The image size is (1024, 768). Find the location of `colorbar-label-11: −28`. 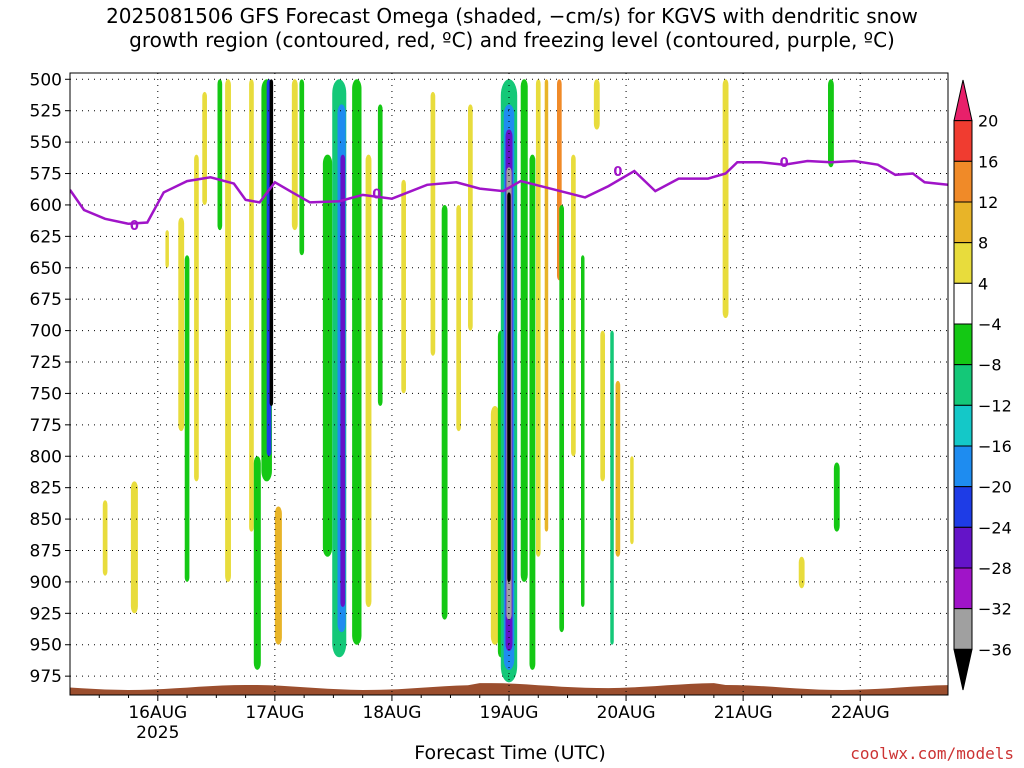

colorbar-label-11: −28 is located at coordinates (995, 568).